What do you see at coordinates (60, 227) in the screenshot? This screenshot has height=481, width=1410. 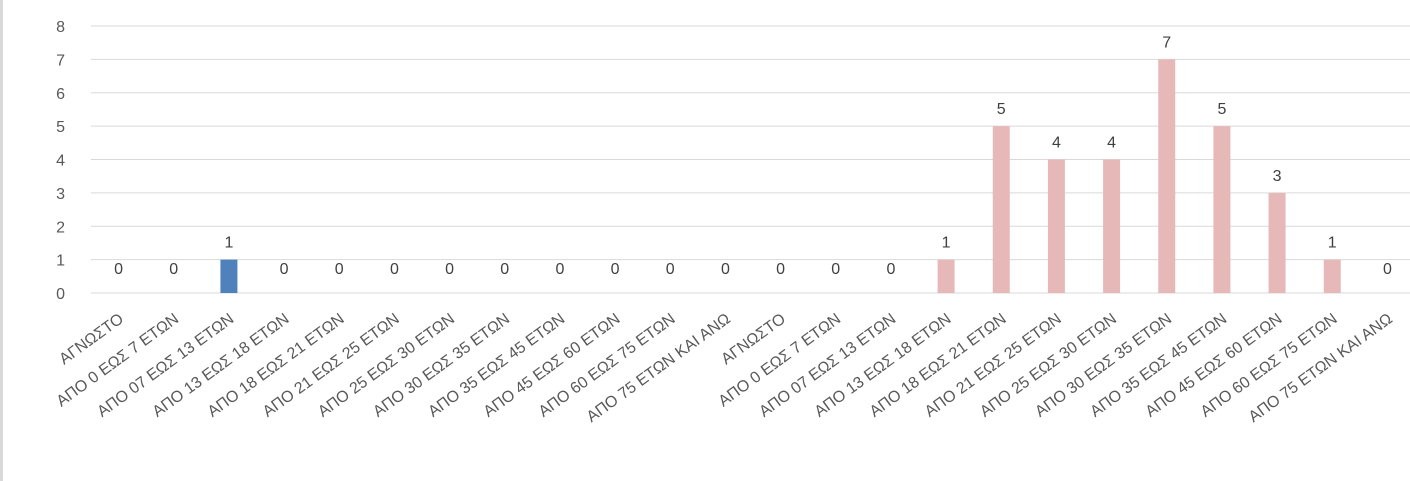 I see `y-tick-label: 2` at bounding box center [60, 227].